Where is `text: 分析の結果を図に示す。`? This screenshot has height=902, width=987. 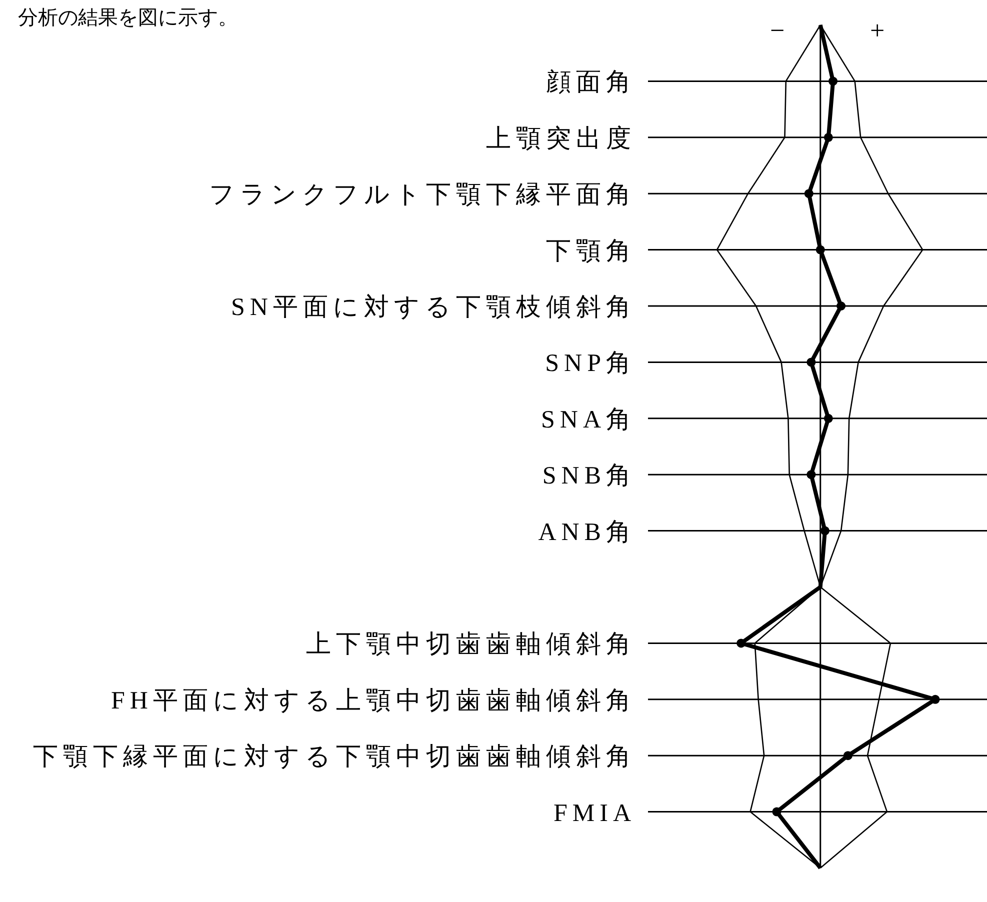 text: 分析の結果を図に示す。 is located at coordinates (128, 18).